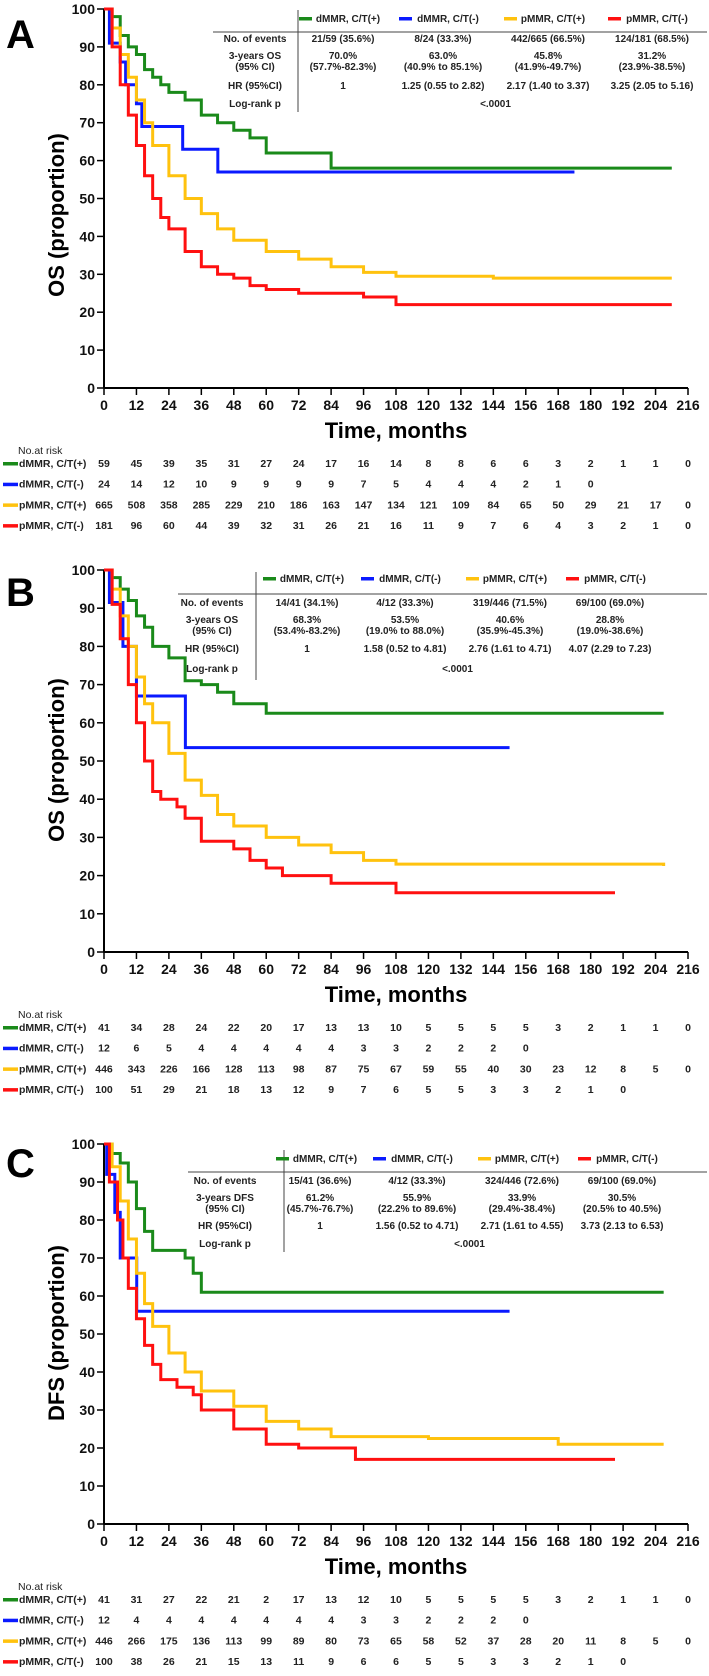  What do you see at coordinates (201, 526) in the screenshot?
I see `risk-value: 44` at bounding box center [201, 526].